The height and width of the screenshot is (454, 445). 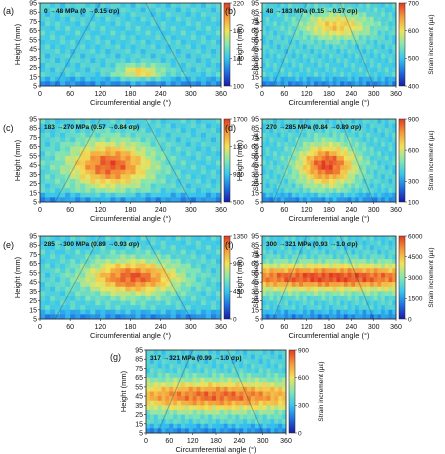 I want to click on colorbar-tick-label: 900, so click(x=238, y=175).